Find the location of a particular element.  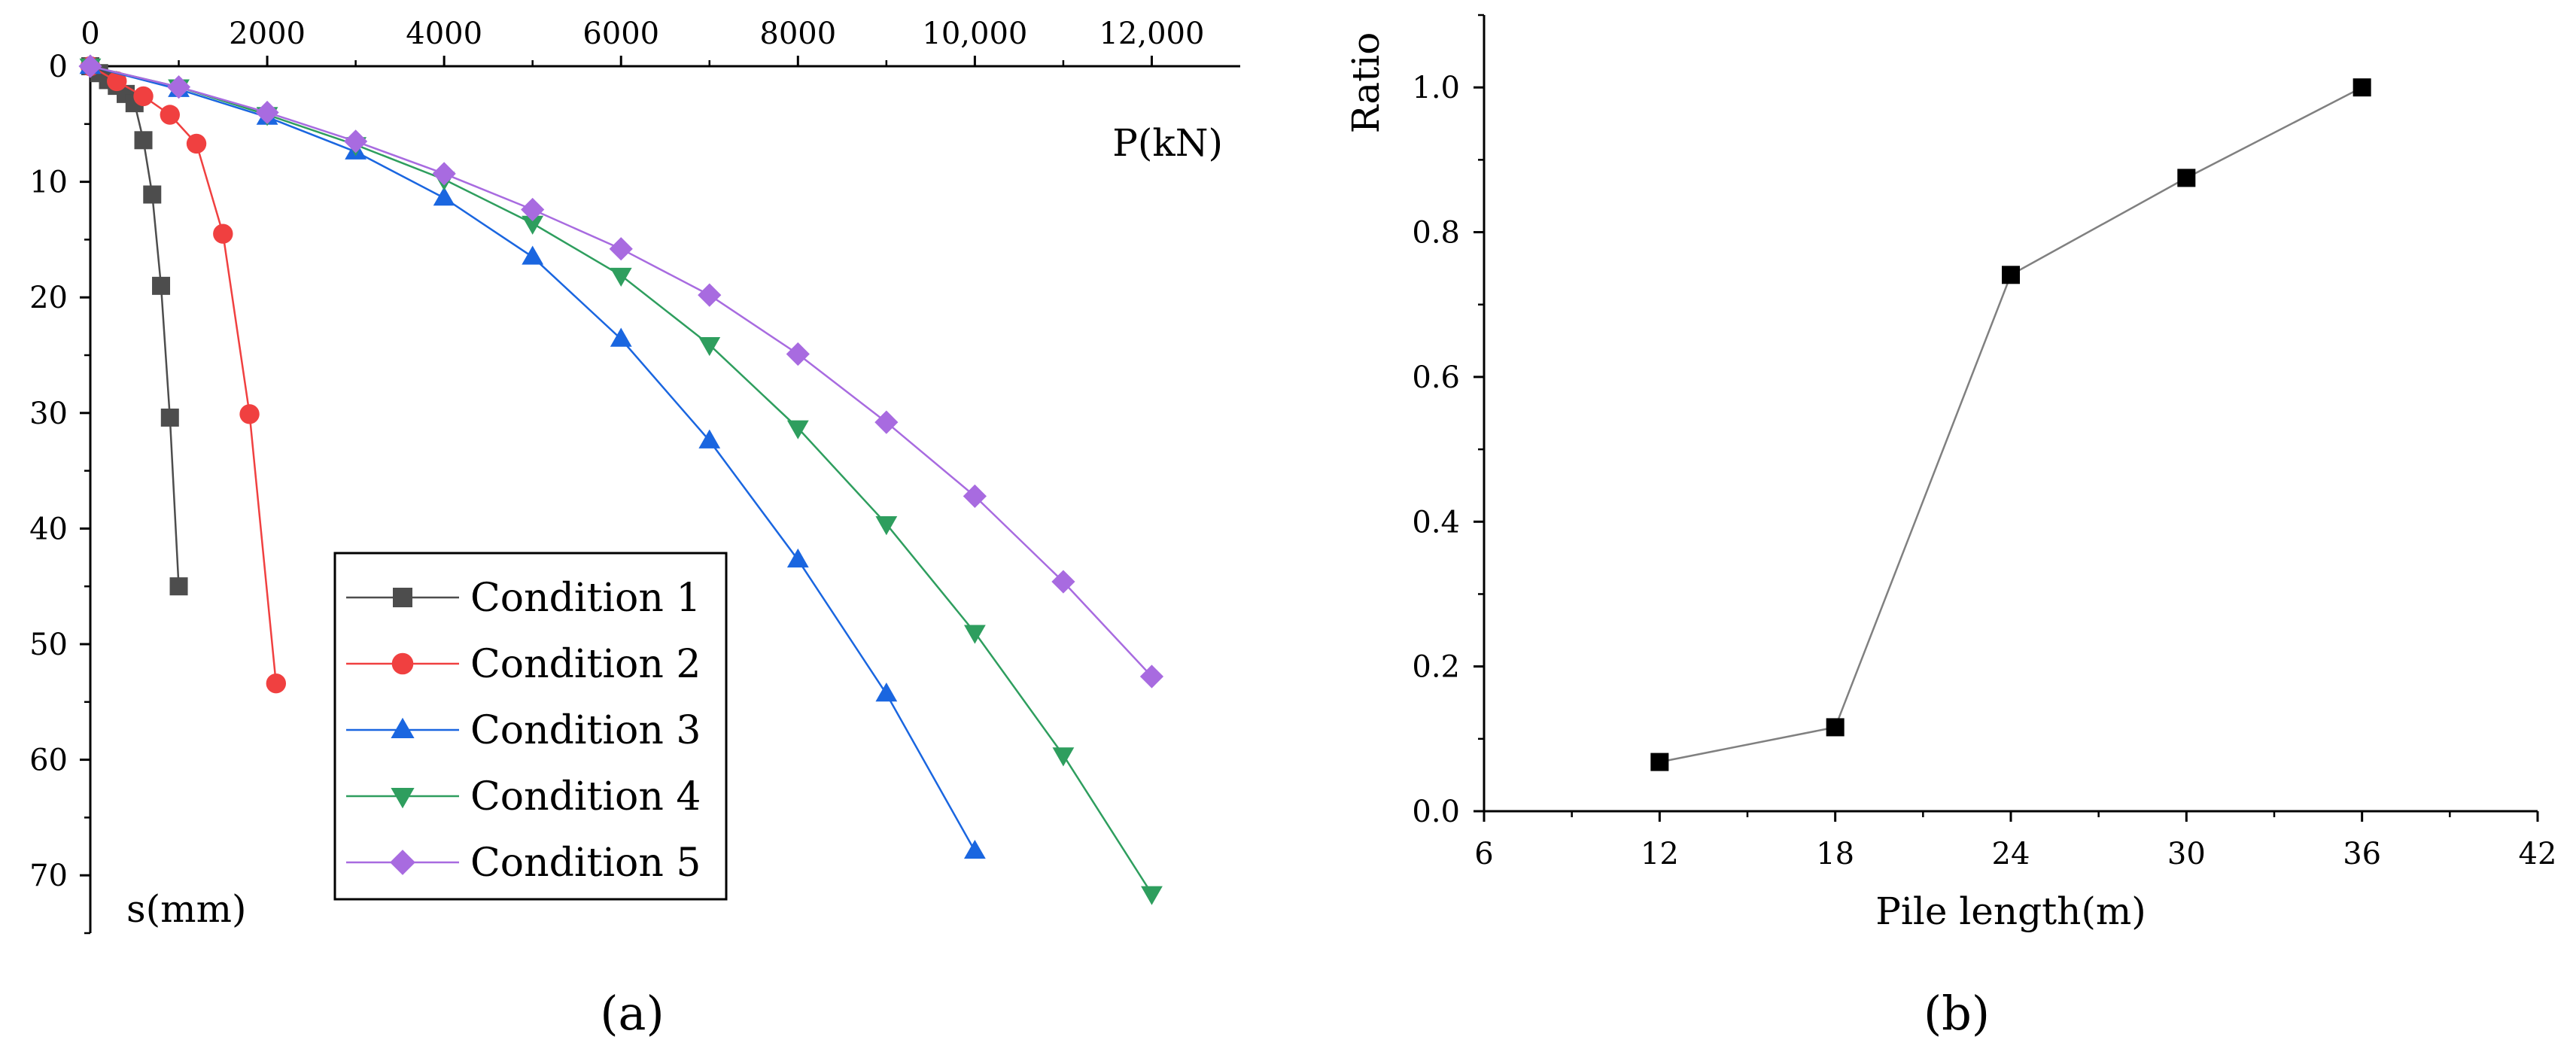

y-tick-label: 0.6 is located at coordinates (1436, 377).